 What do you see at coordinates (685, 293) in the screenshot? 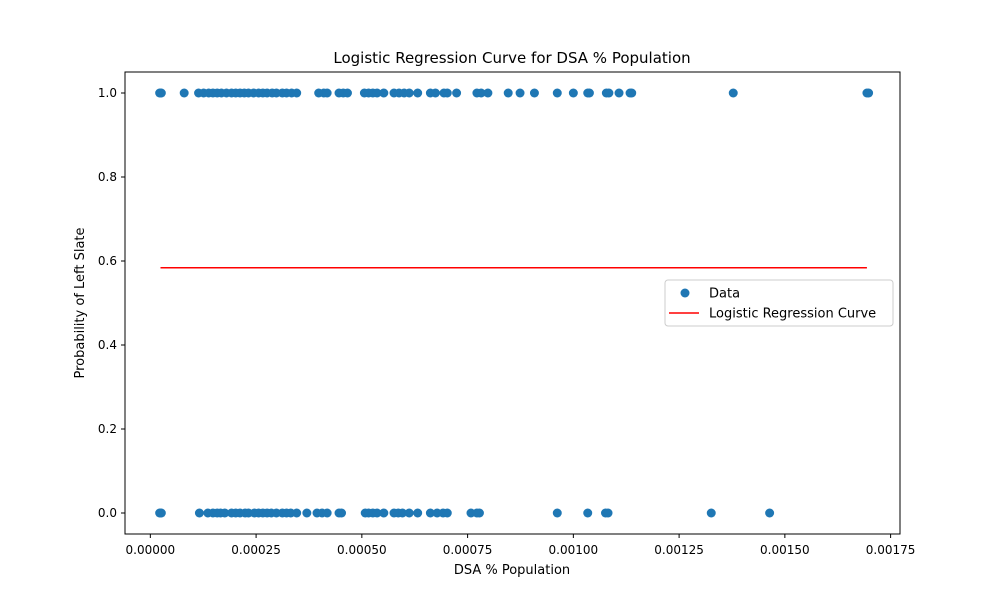
I see `legend-marker-data` at bounding box center [685, 293].